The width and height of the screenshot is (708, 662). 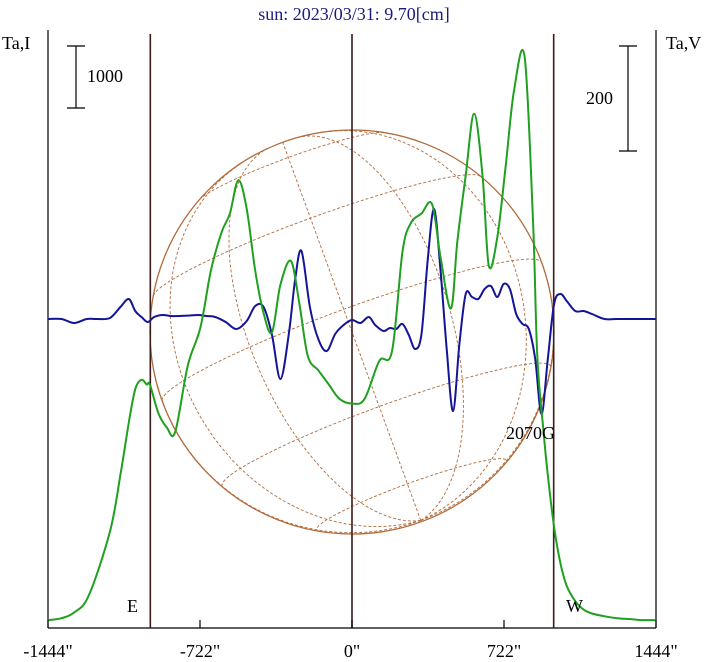 I want to click on active-region-annotation: 2070G, so click(x=530, y=433).